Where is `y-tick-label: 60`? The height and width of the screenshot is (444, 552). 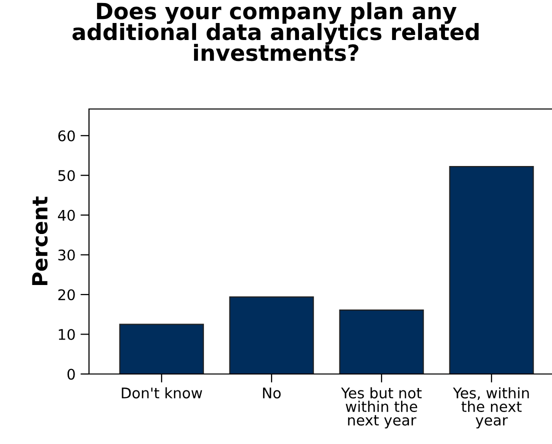 y-tick-label: 60 is located at coordinates (66, 136).